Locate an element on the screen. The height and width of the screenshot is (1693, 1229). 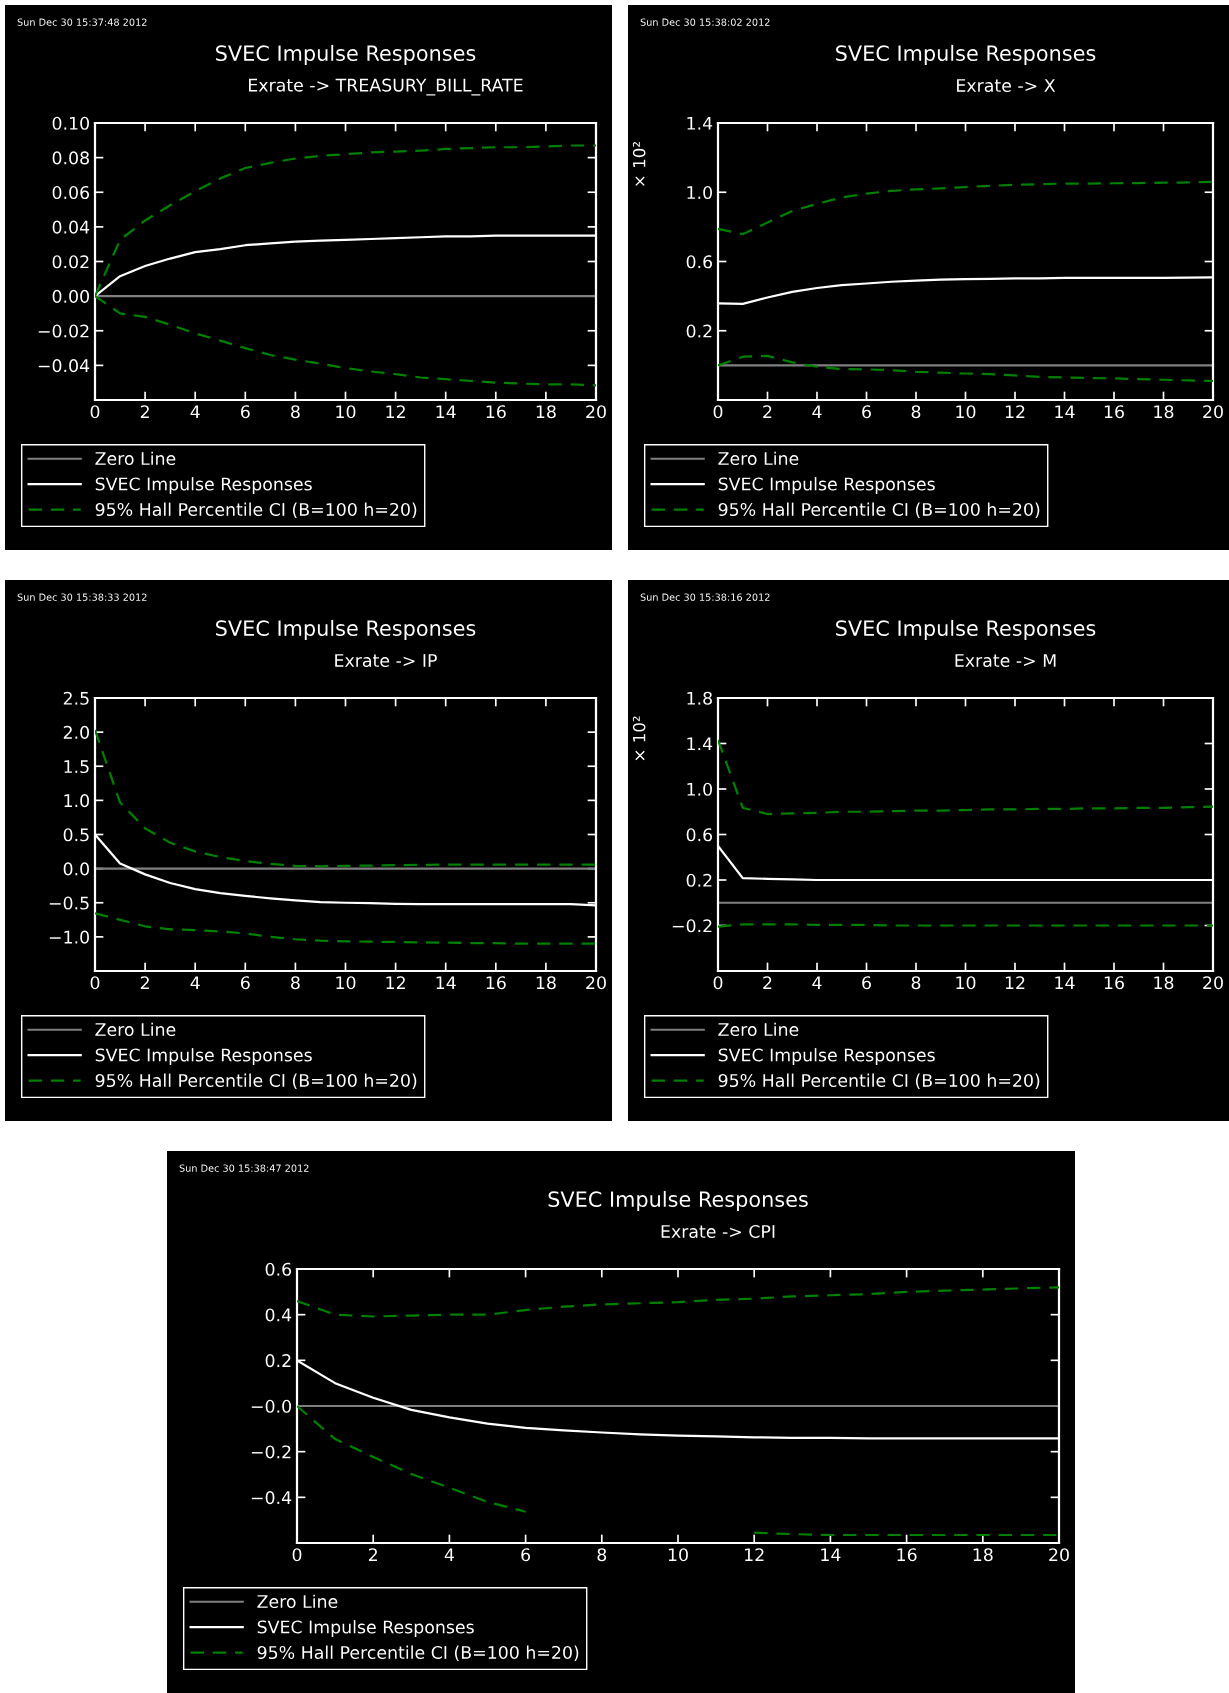
text: Sun Dec 30 15:38:33 2012 is located at coordinates (82, 597).